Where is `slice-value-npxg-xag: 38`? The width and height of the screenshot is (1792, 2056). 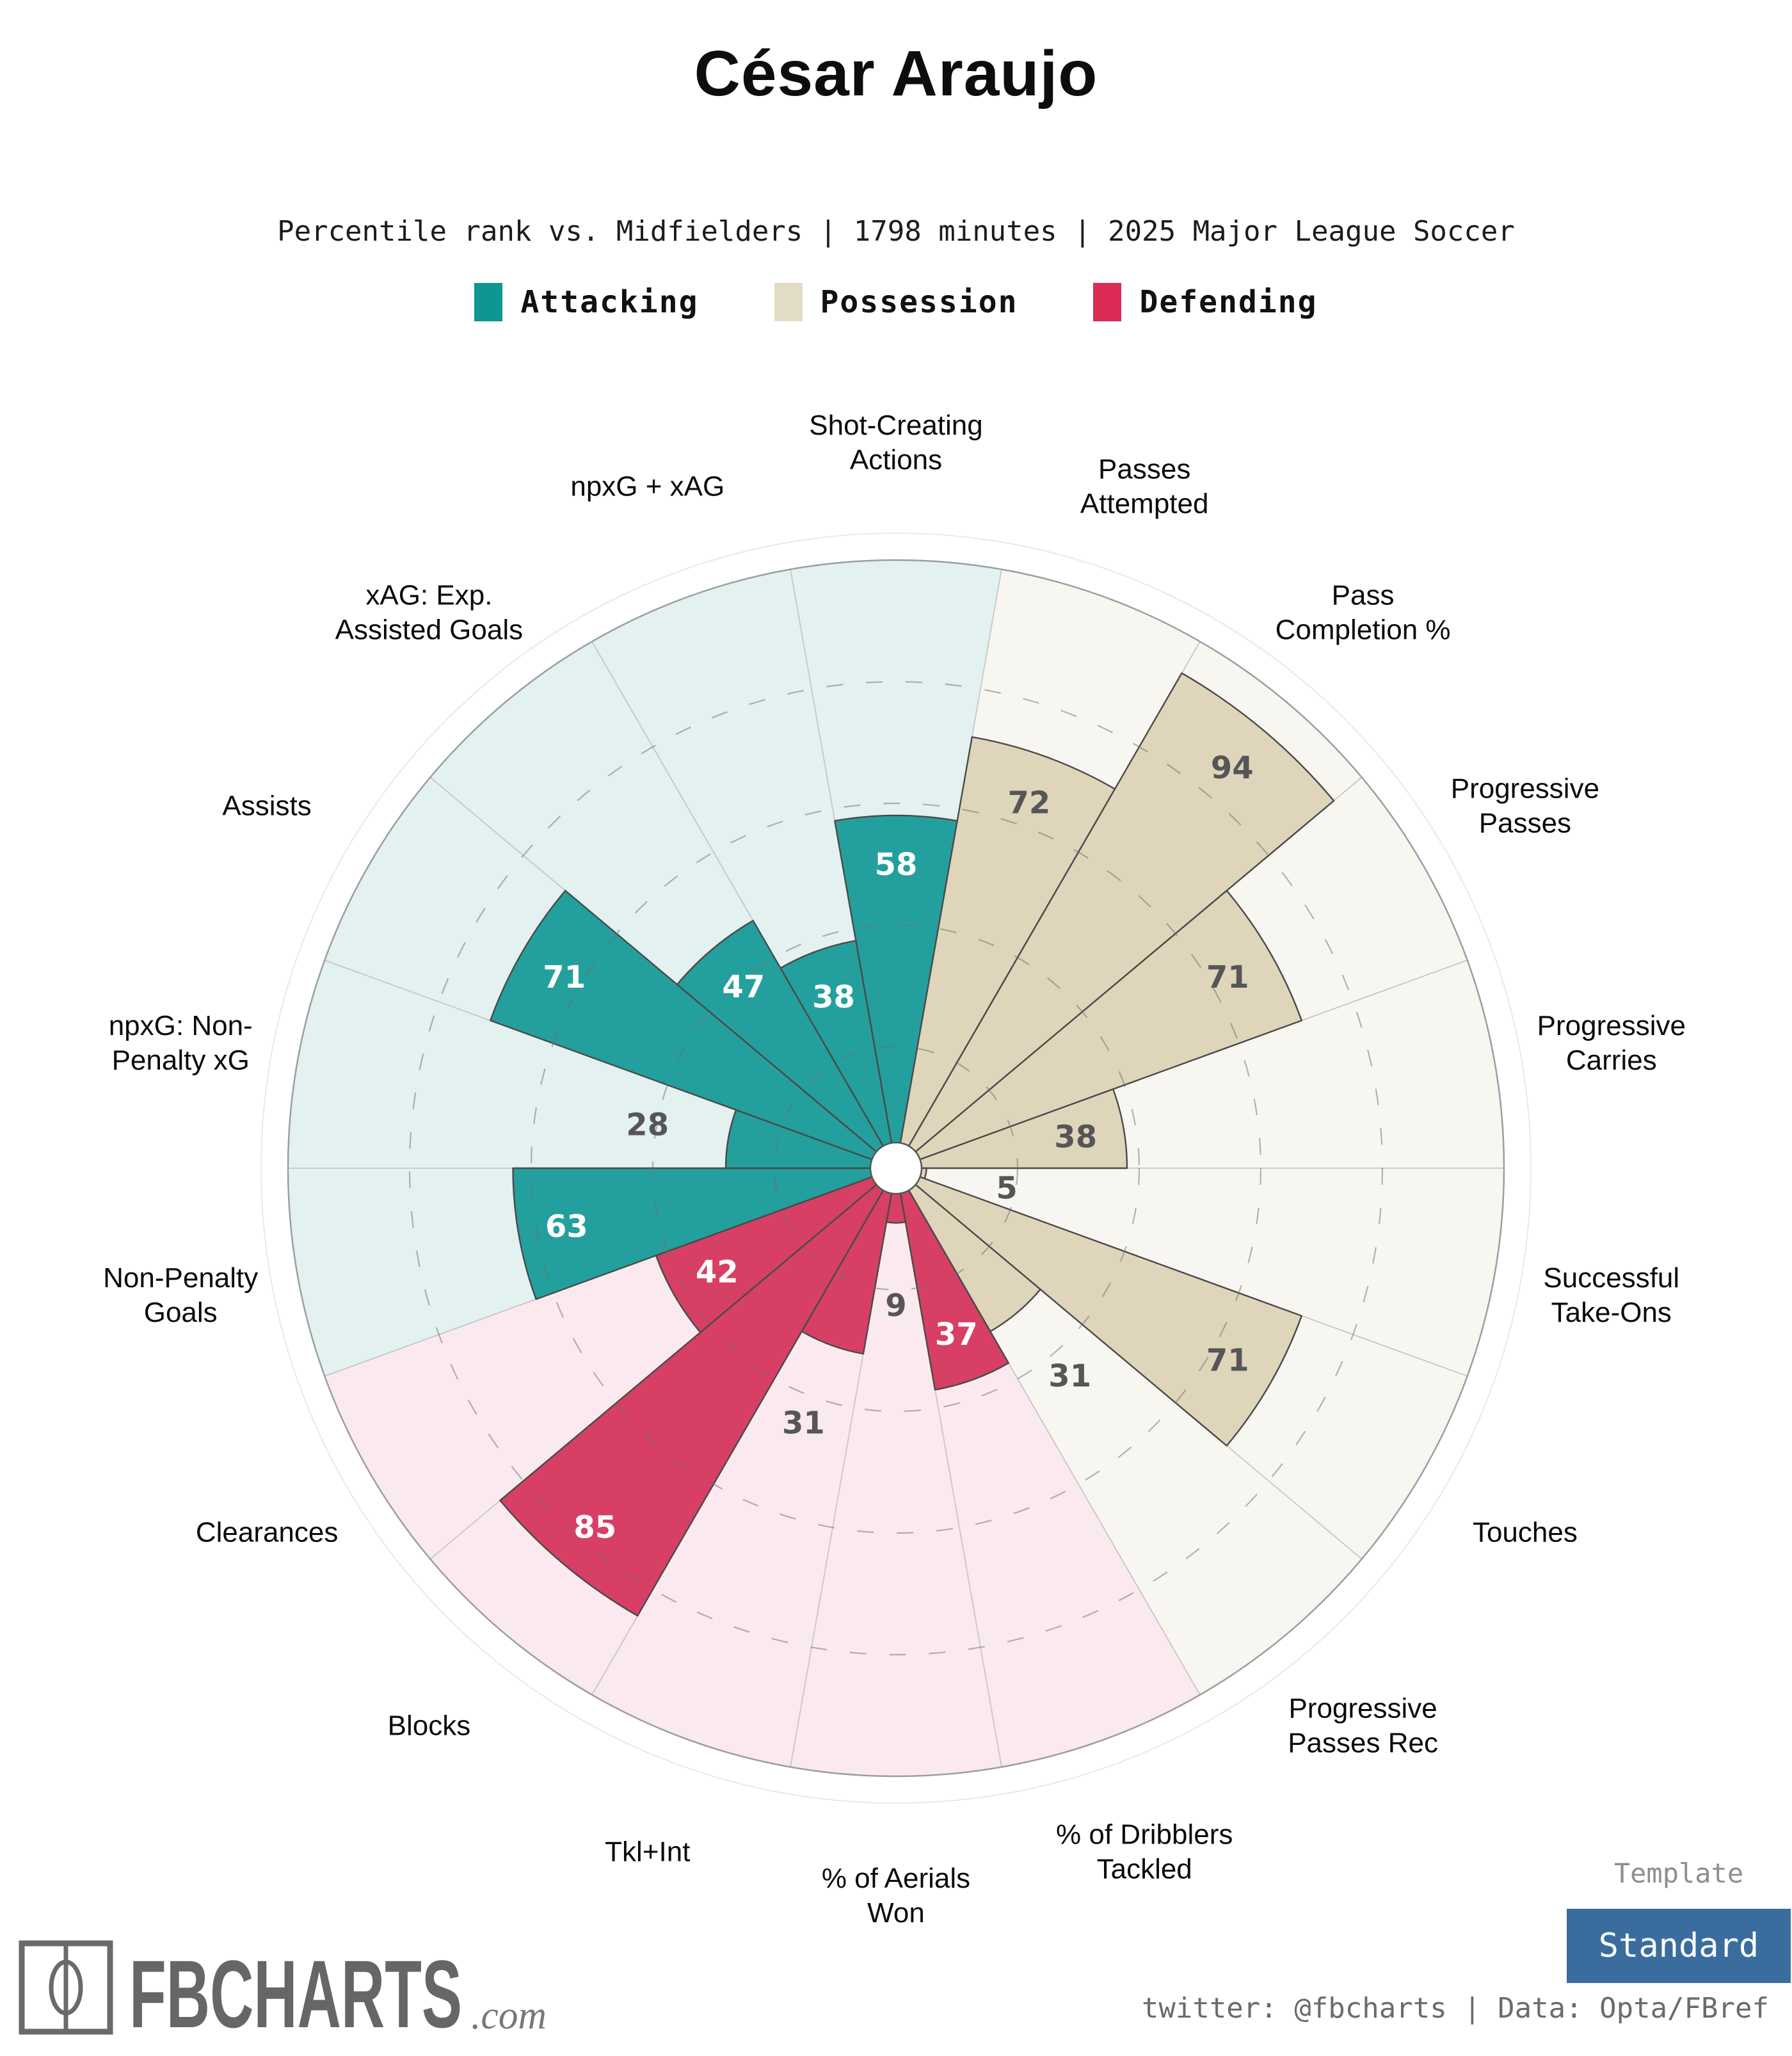 slice-value-npxg-xag: 38 is located at coordinates (833, 997).